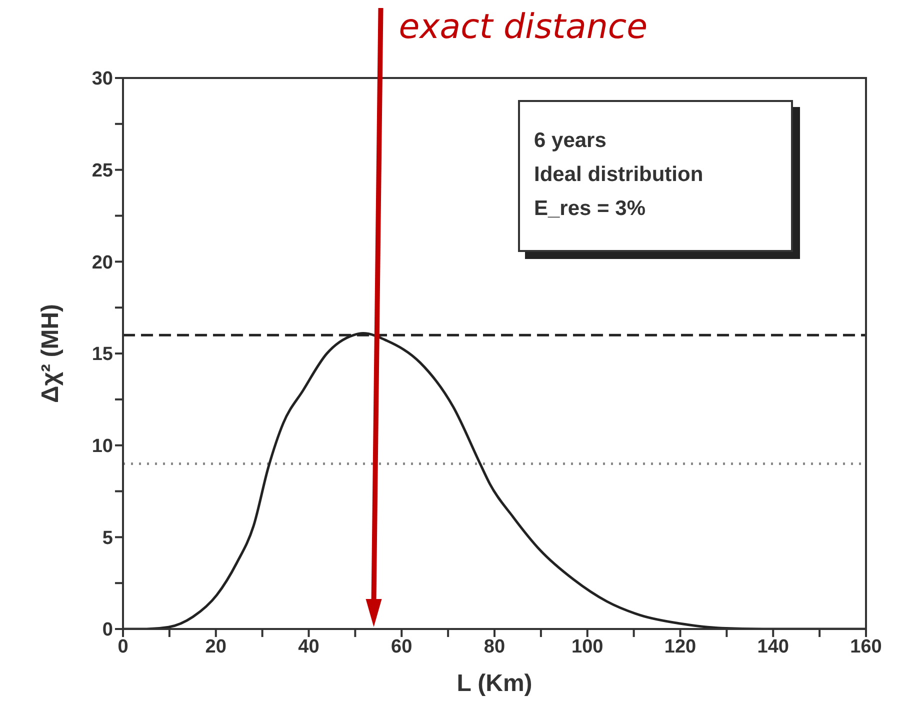  I want to click on annotation: E_res = 3%, so click(590, 209).